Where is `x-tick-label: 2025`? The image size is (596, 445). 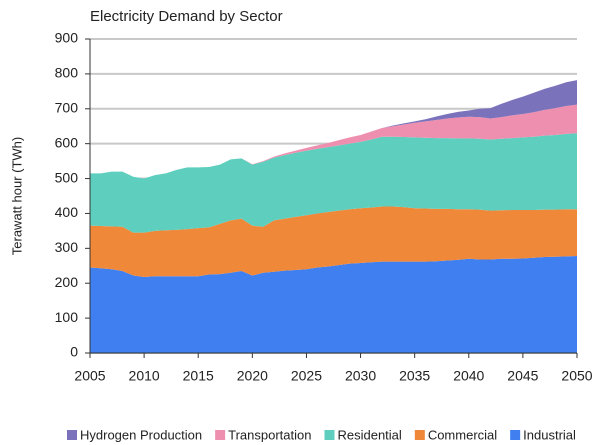 x-tick-label: 2025 is located at coordinates (306, 376).